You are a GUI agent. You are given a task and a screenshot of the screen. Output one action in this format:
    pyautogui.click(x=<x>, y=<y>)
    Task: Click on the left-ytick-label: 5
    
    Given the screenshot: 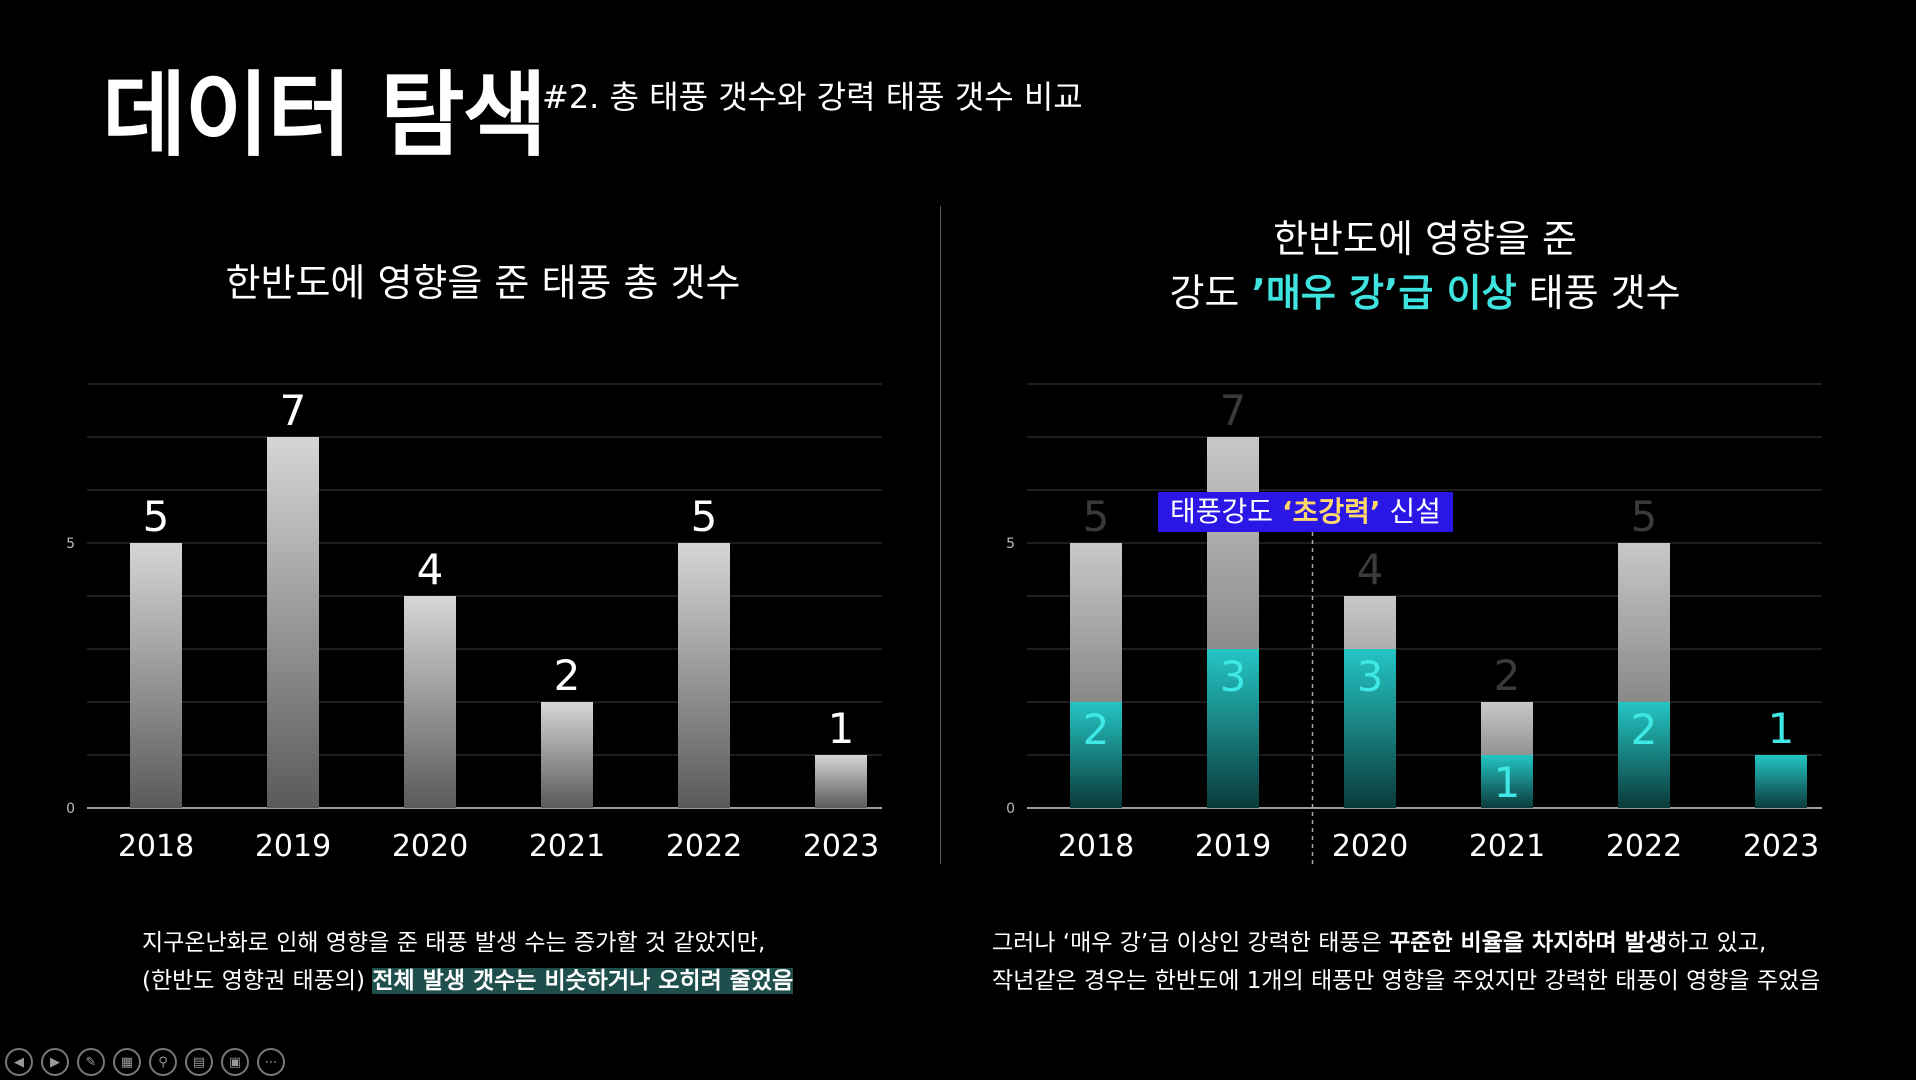 What is the action you would take?
    pyautogui.click(x=70, y=544)
    